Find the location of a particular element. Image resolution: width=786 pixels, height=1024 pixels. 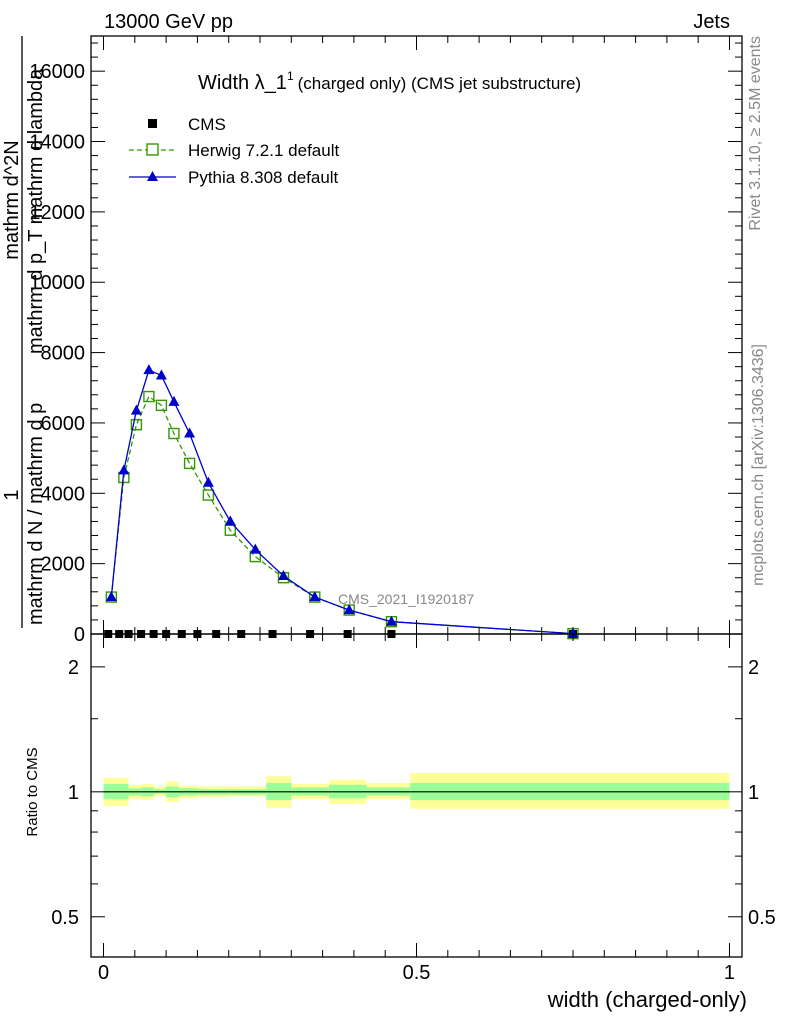

y-axis-label-den1: mathrm d N / mathrm d p is located at coordinates (36, 514).